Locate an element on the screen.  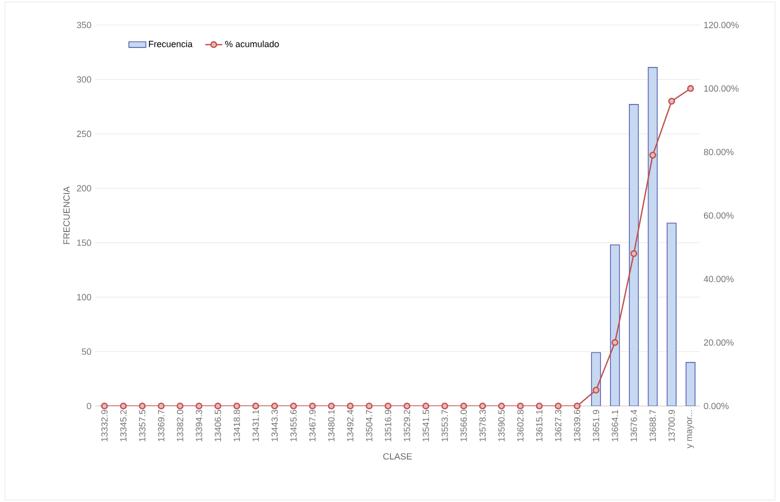
x-tick-label: 13529.2 is located at coordinates (407, 426).